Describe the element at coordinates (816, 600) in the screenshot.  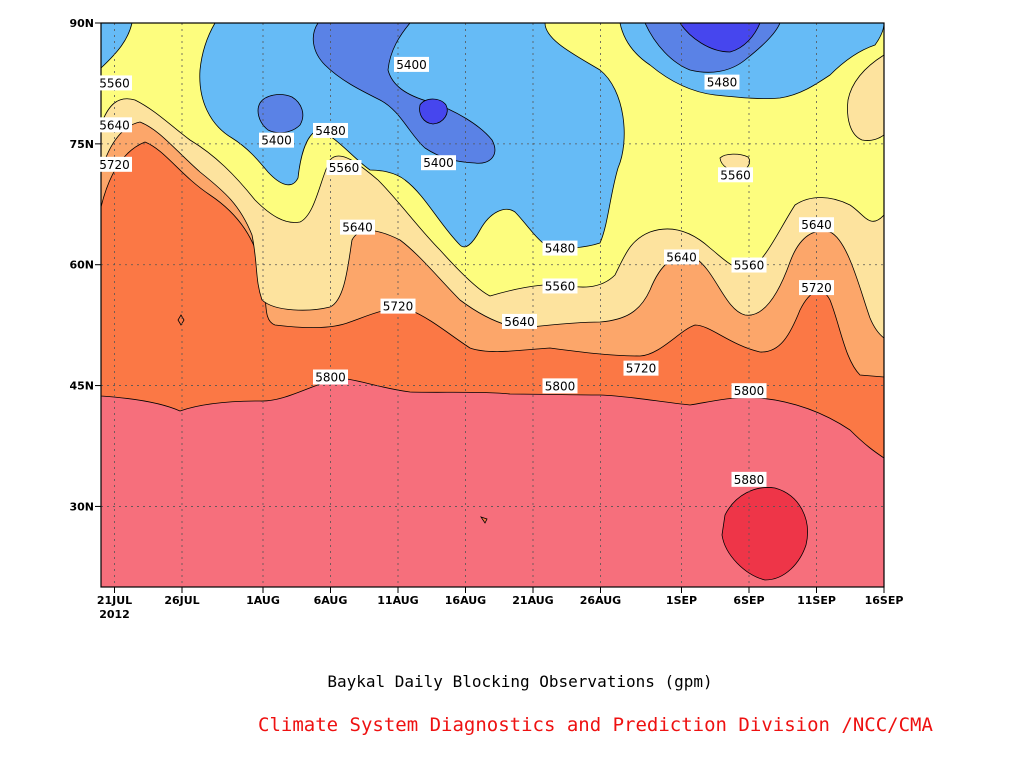
I see `x-tick-label: 11SEP` at that location.